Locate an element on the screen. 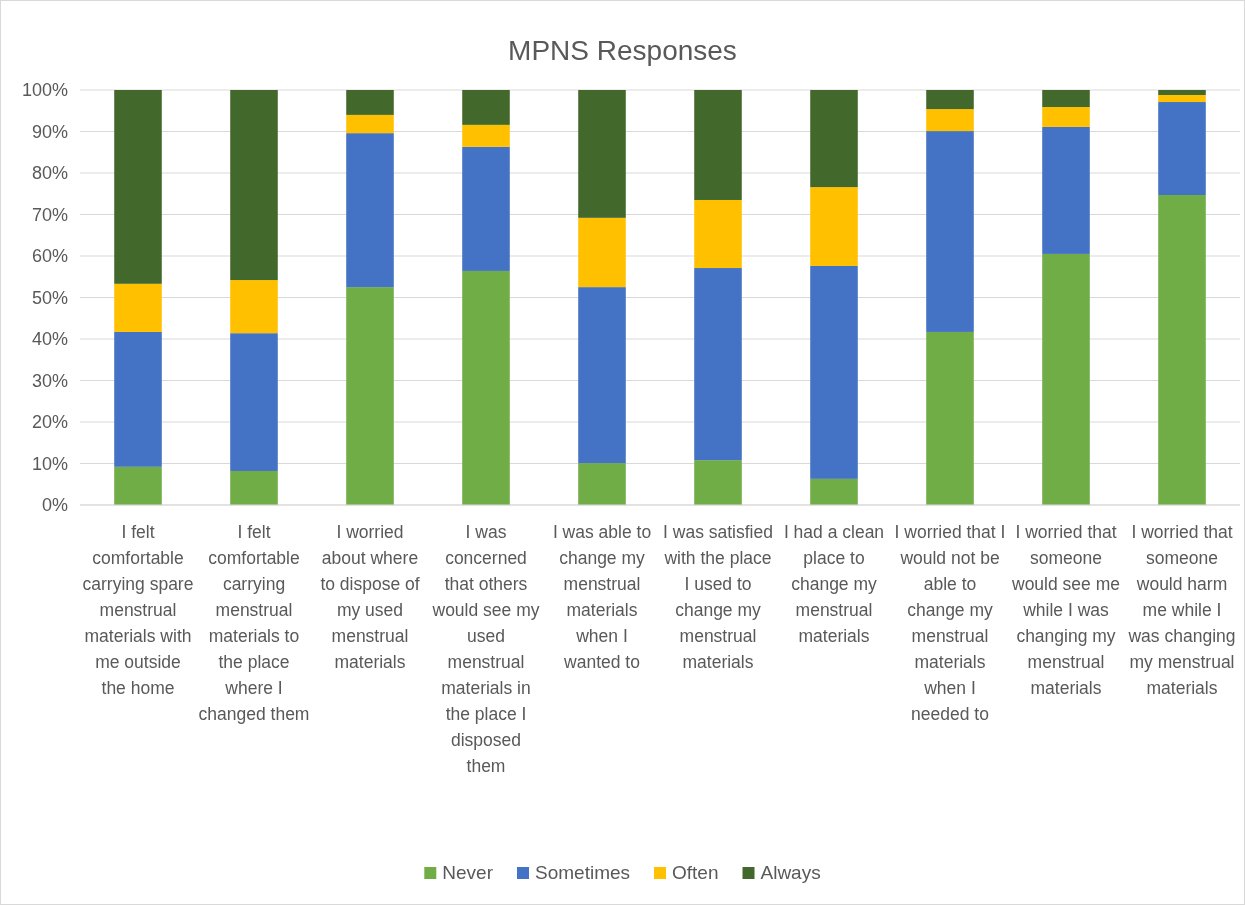 This screenshot has width=1245, height=905. y-tick-label: 80% is located at coordinates (49, 173).